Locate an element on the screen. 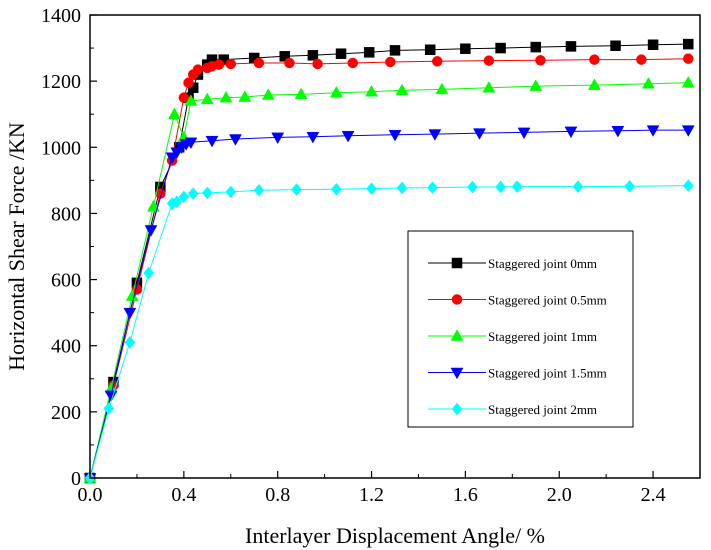  x-tick-label: 2.4 is located at coordinates (653, 495).